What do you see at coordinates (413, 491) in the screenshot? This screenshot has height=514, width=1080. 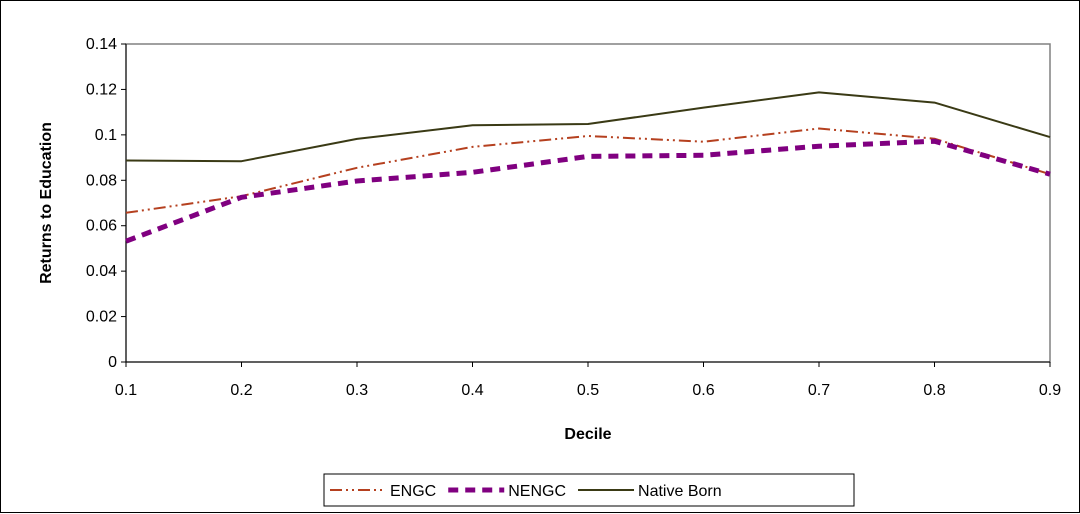 I see `legend-label: ENGC` at bounding box center [413, 491].